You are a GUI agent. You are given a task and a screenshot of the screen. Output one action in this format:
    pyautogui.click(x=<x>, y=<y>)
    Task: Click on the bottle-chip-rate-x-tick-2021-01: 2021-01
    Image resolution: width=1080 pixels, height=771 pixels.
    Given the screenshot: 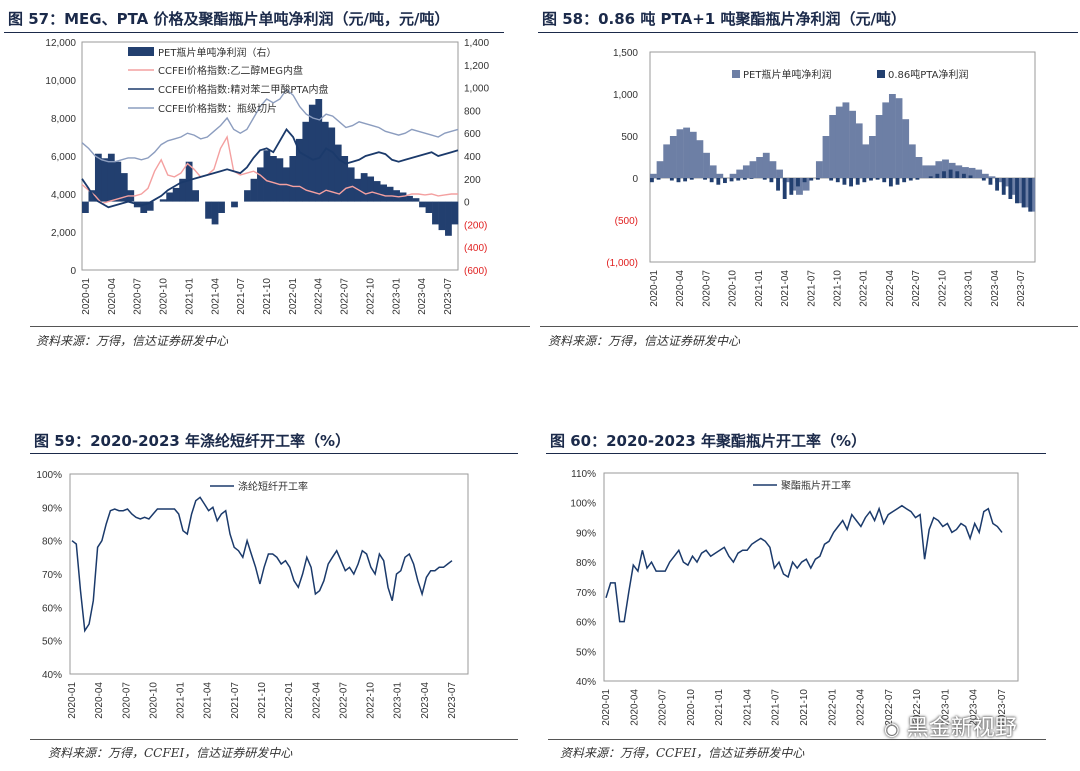 What is the action you would take?
    pyautogui.click(x=719, y=707)
    